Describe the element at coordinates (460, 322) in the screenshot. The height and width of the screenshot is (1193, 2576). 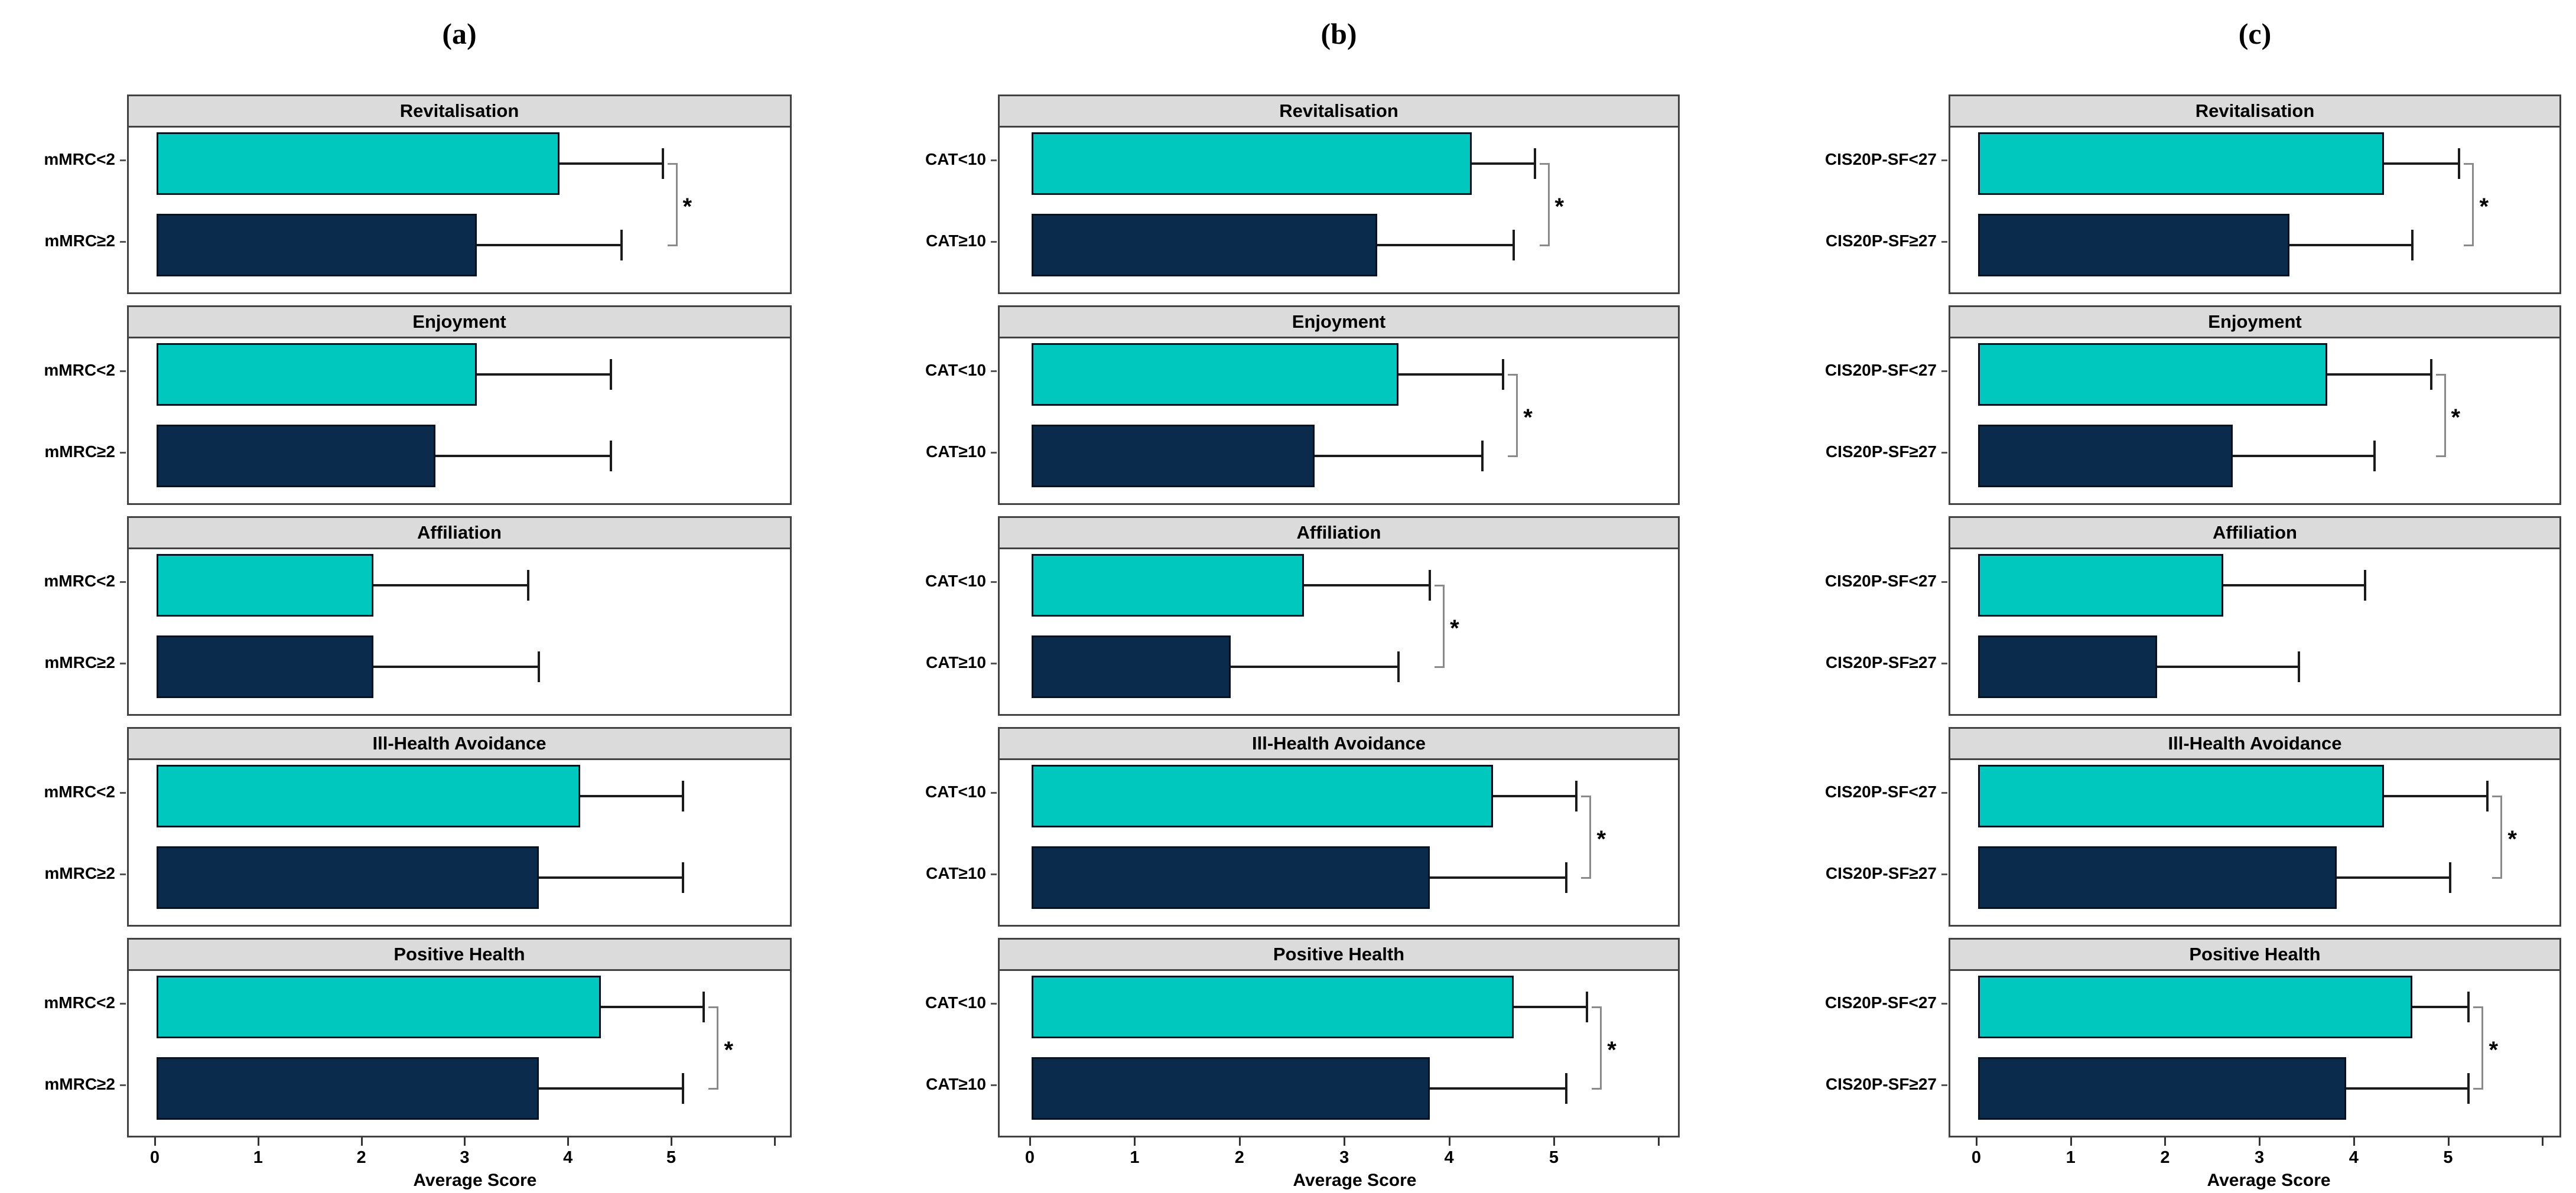
I see `facet-header: Enjoyment` at that location.